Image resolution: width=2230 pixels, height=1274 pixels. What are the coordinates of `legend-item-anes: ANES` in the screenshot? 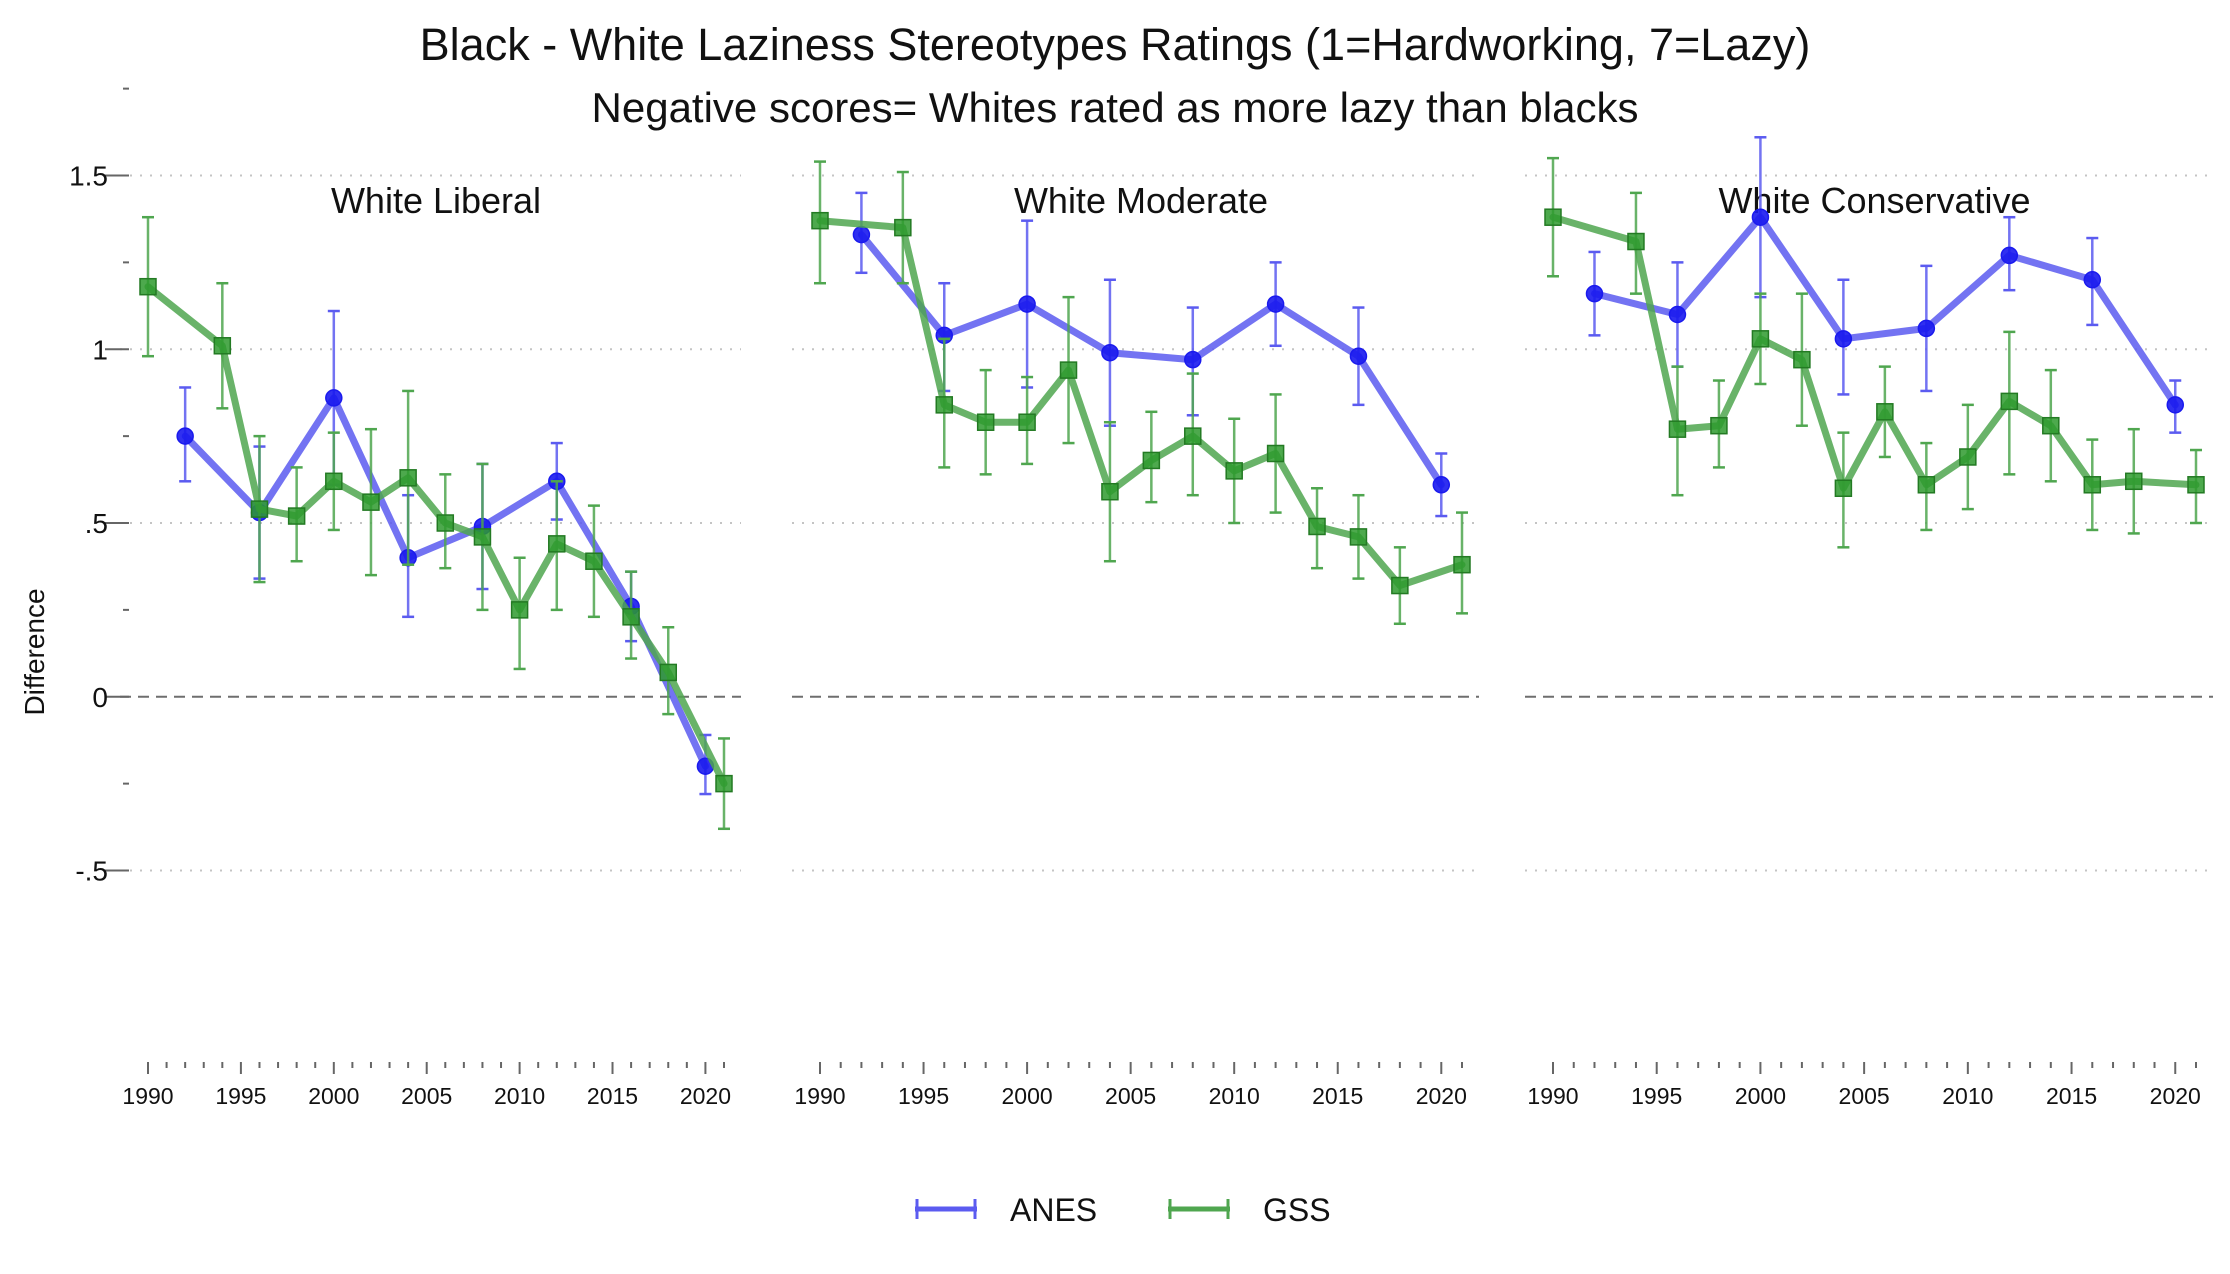 It's located at (1006, 1210).